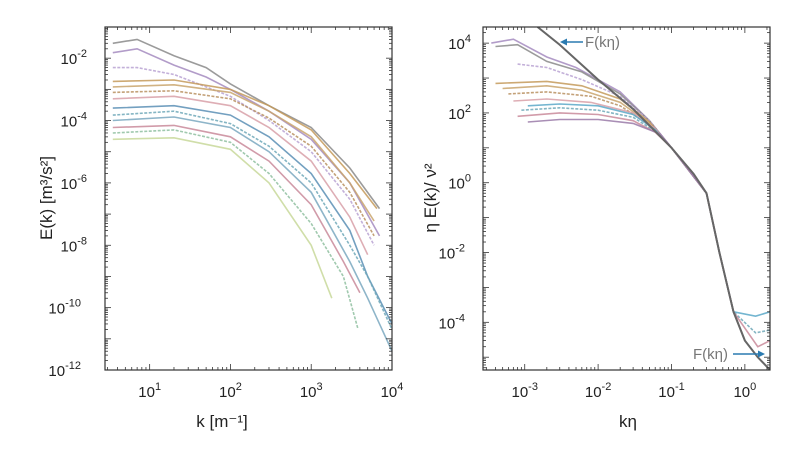 Image resolution: width=800 pixels, height=450 pixels. Describe the element at coordinates (74, 183) in the screenshot. I see `y-tick-label: 10⁻⁶` at that location.